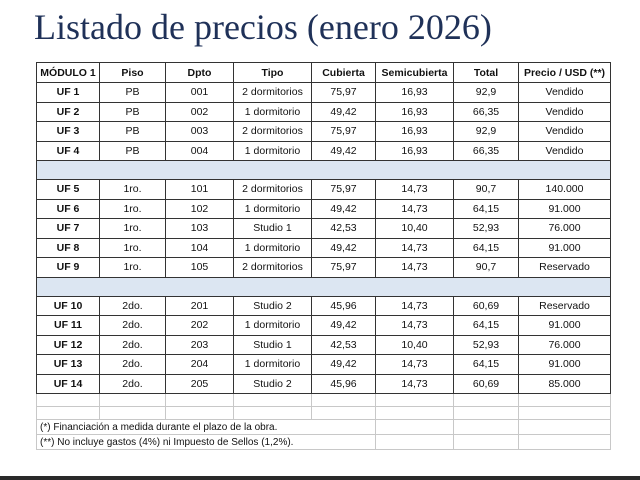  What do you see at coordinates (263, 27) in the screenshot?
I see `page-title: Listado de precios (enero 2026)` at bounding box center [263, 27].